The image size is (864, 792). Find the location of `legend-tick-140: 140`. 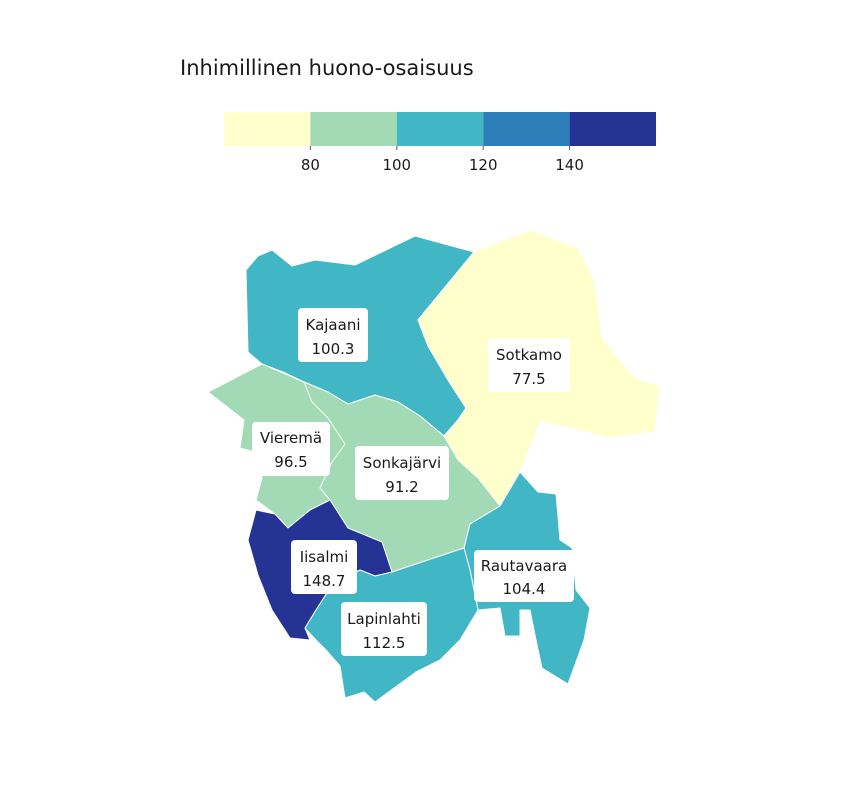

legend-tick-140: 140 is located at coordinates (569, 165).